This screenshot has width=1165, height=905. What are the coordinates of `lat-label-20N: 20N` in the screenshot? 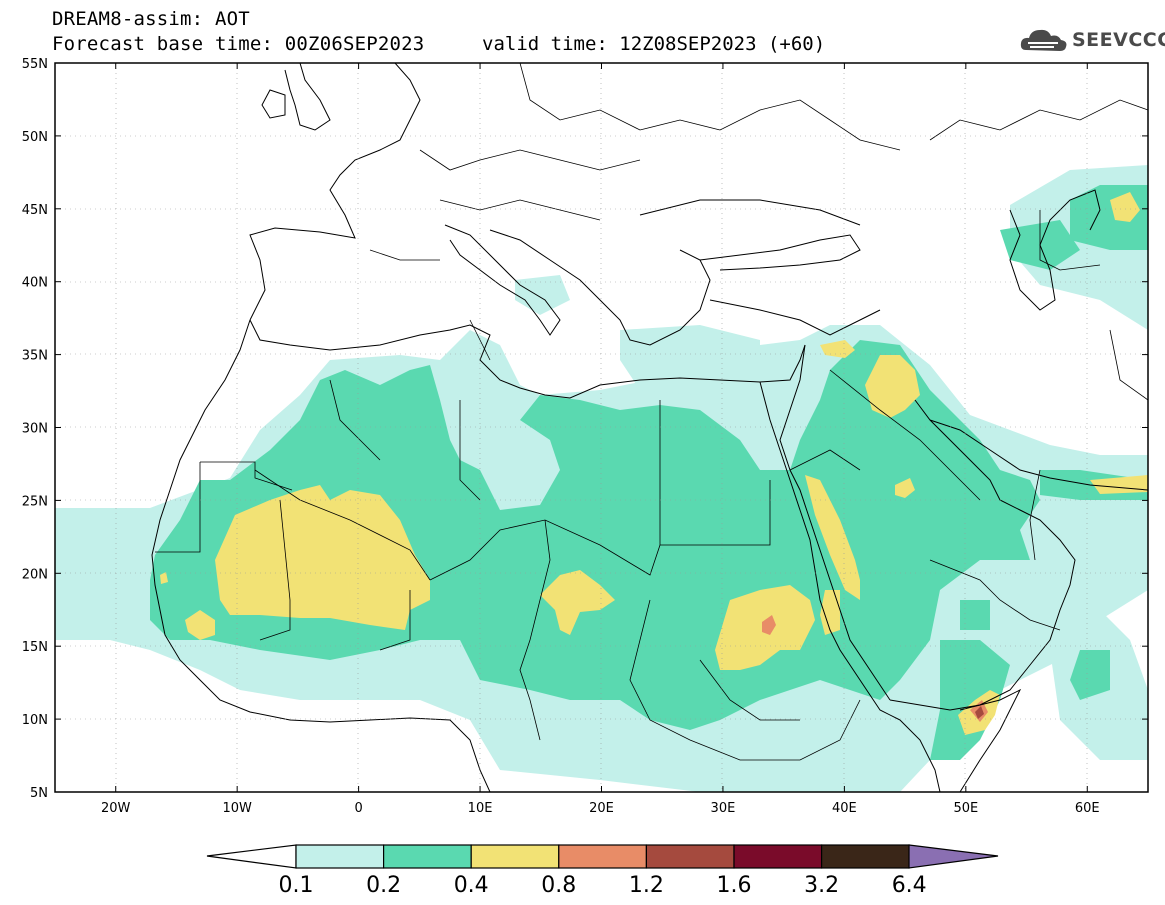 It's located at (35, 574).